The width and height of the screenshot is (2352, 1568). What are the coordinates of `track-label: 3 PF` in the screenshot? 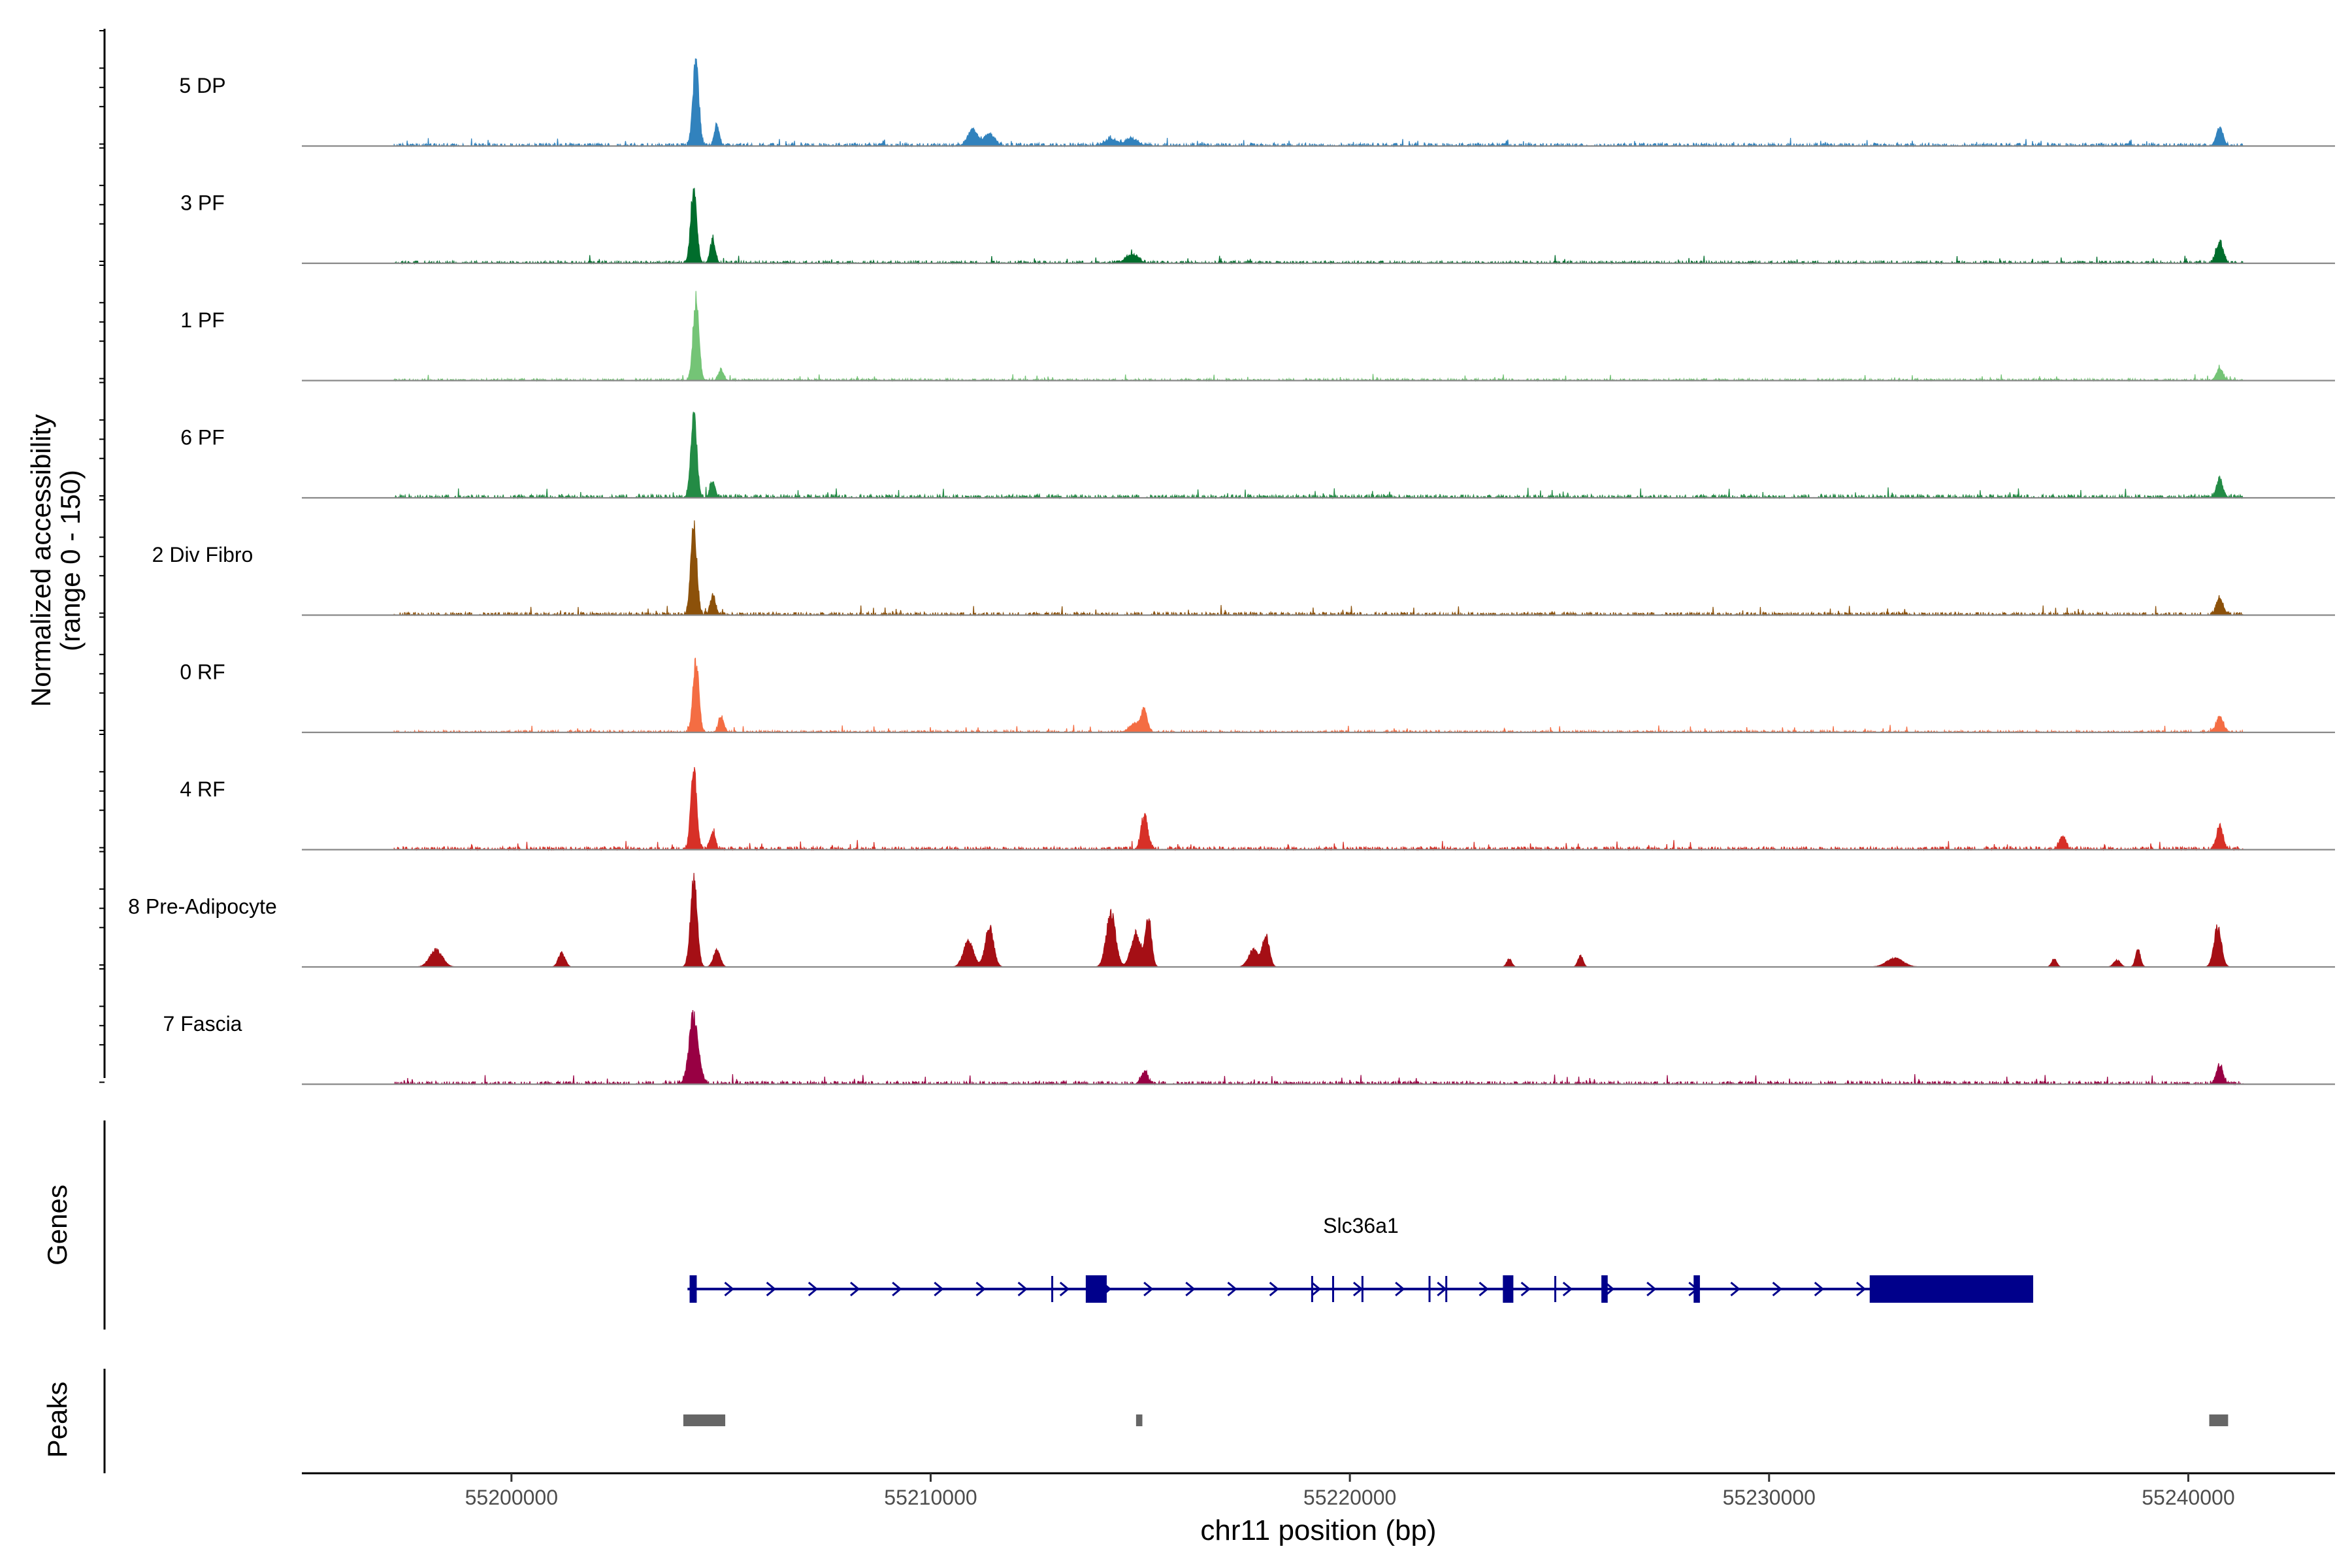 It's located at (202, 203).